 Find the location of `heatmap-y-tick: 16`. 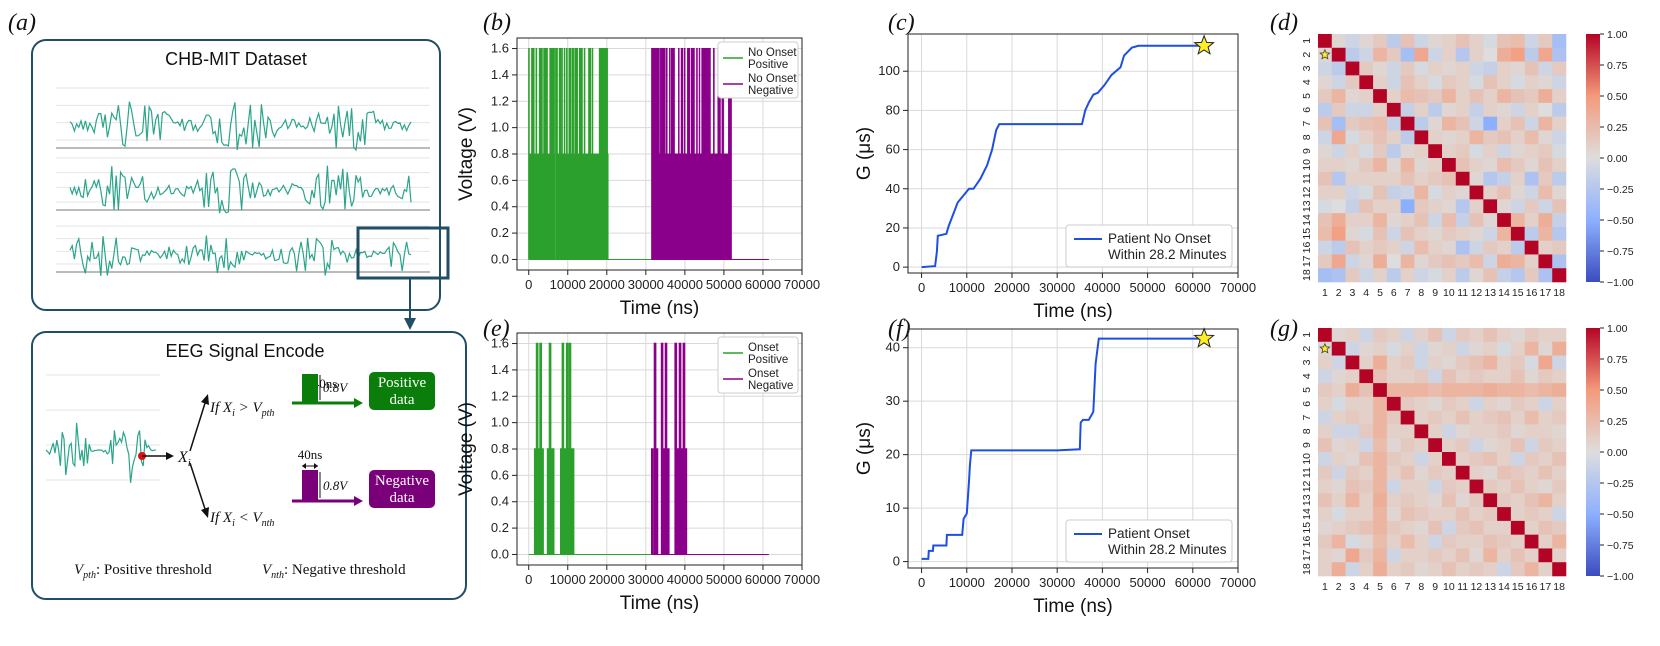

heatmap-y-tick: 16 is located at coordinates (1307, 248).